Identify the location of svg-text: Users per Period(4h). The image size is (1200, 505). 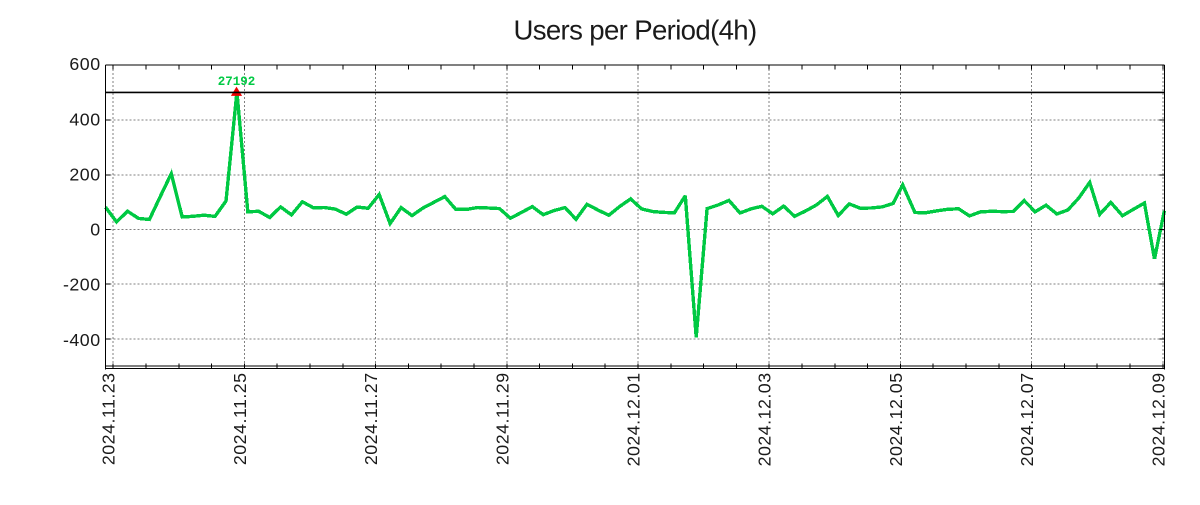
(634, 29).